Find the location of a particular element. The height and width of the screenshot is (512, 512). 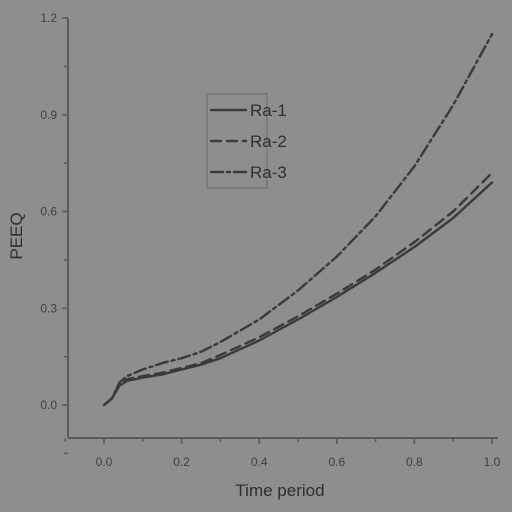

x-axis-title: Time period is located at coordinates (279, 490).